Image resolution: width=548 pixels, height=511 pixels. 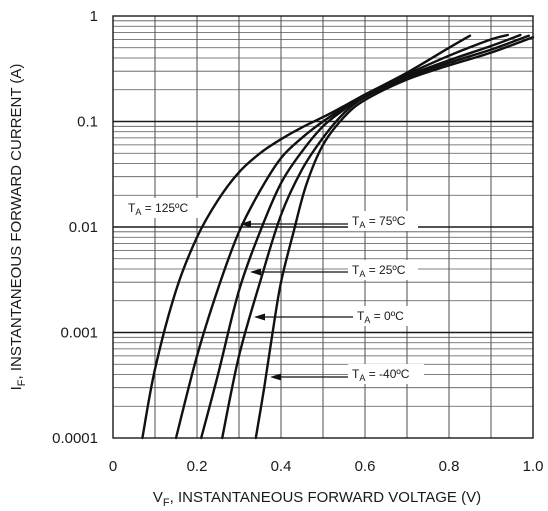 I want to click on x-axis-title-main: V, so click(x=158, y=497).